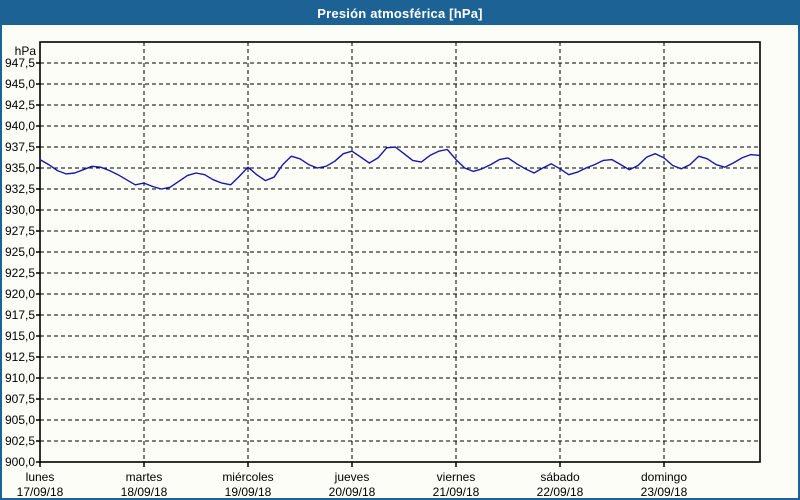  What do you see at coordinates (20, 420) in the screenshot?
I see `y-tick-label: 905,0` at bounding box center [20, 420].